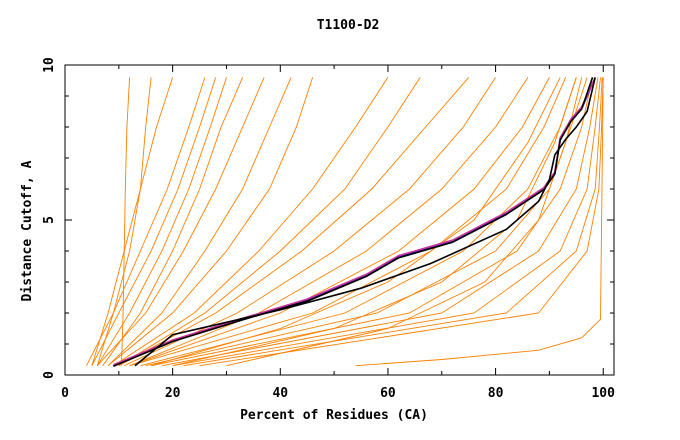 This screenshot has width=680, height=440. What do you see at coordinates (334, 415) in the screenshot?
I see `x-axis-label: Percent of Residues (CA)` at bounding box center [334, 415].